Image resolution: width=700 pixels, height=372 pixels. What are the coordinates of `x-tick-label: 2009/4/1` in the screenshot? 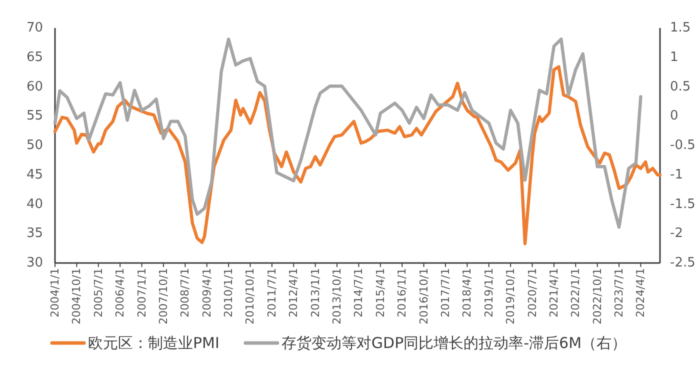 It's located at (207, 293).